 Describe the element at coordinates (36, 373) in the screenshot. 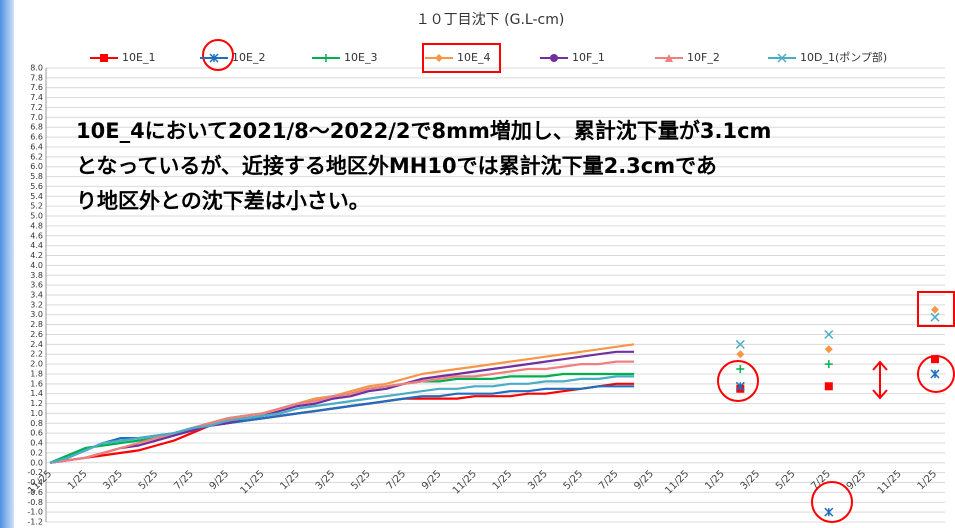

I see `y-tick-label: 1.8` at that location.